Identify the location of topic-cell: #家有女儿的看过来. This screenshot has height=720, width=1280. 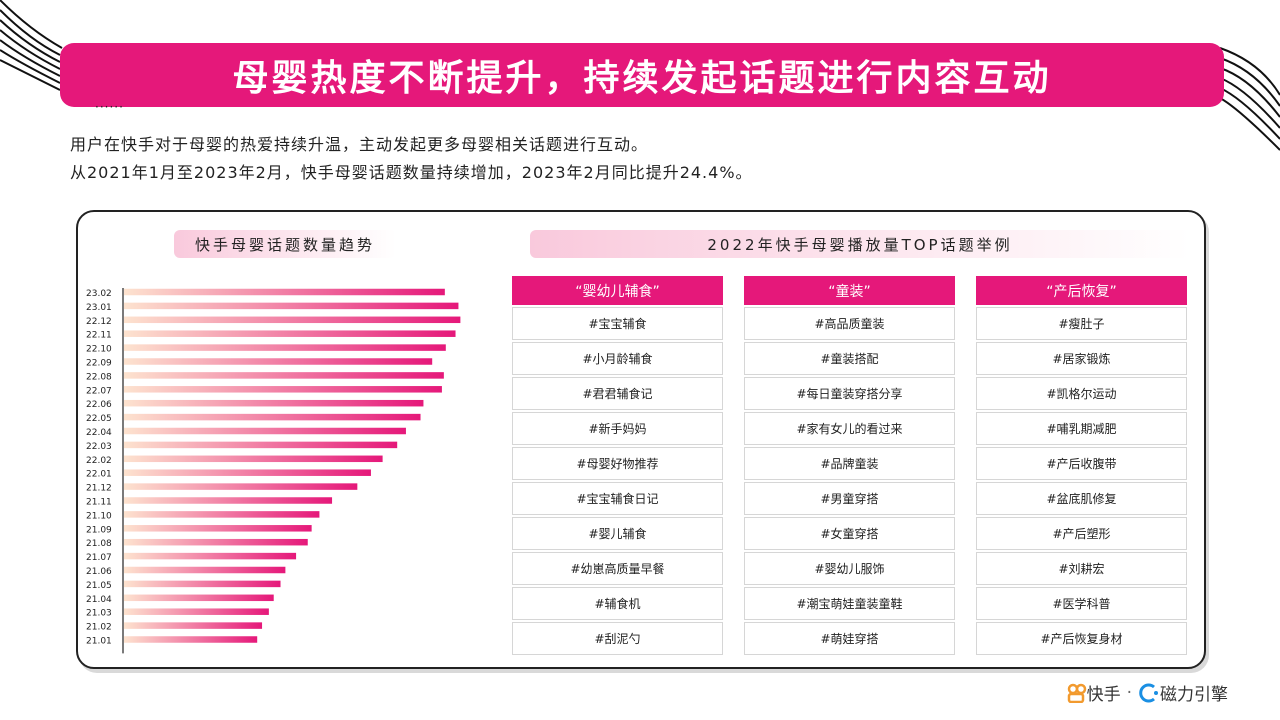
(849, 428).